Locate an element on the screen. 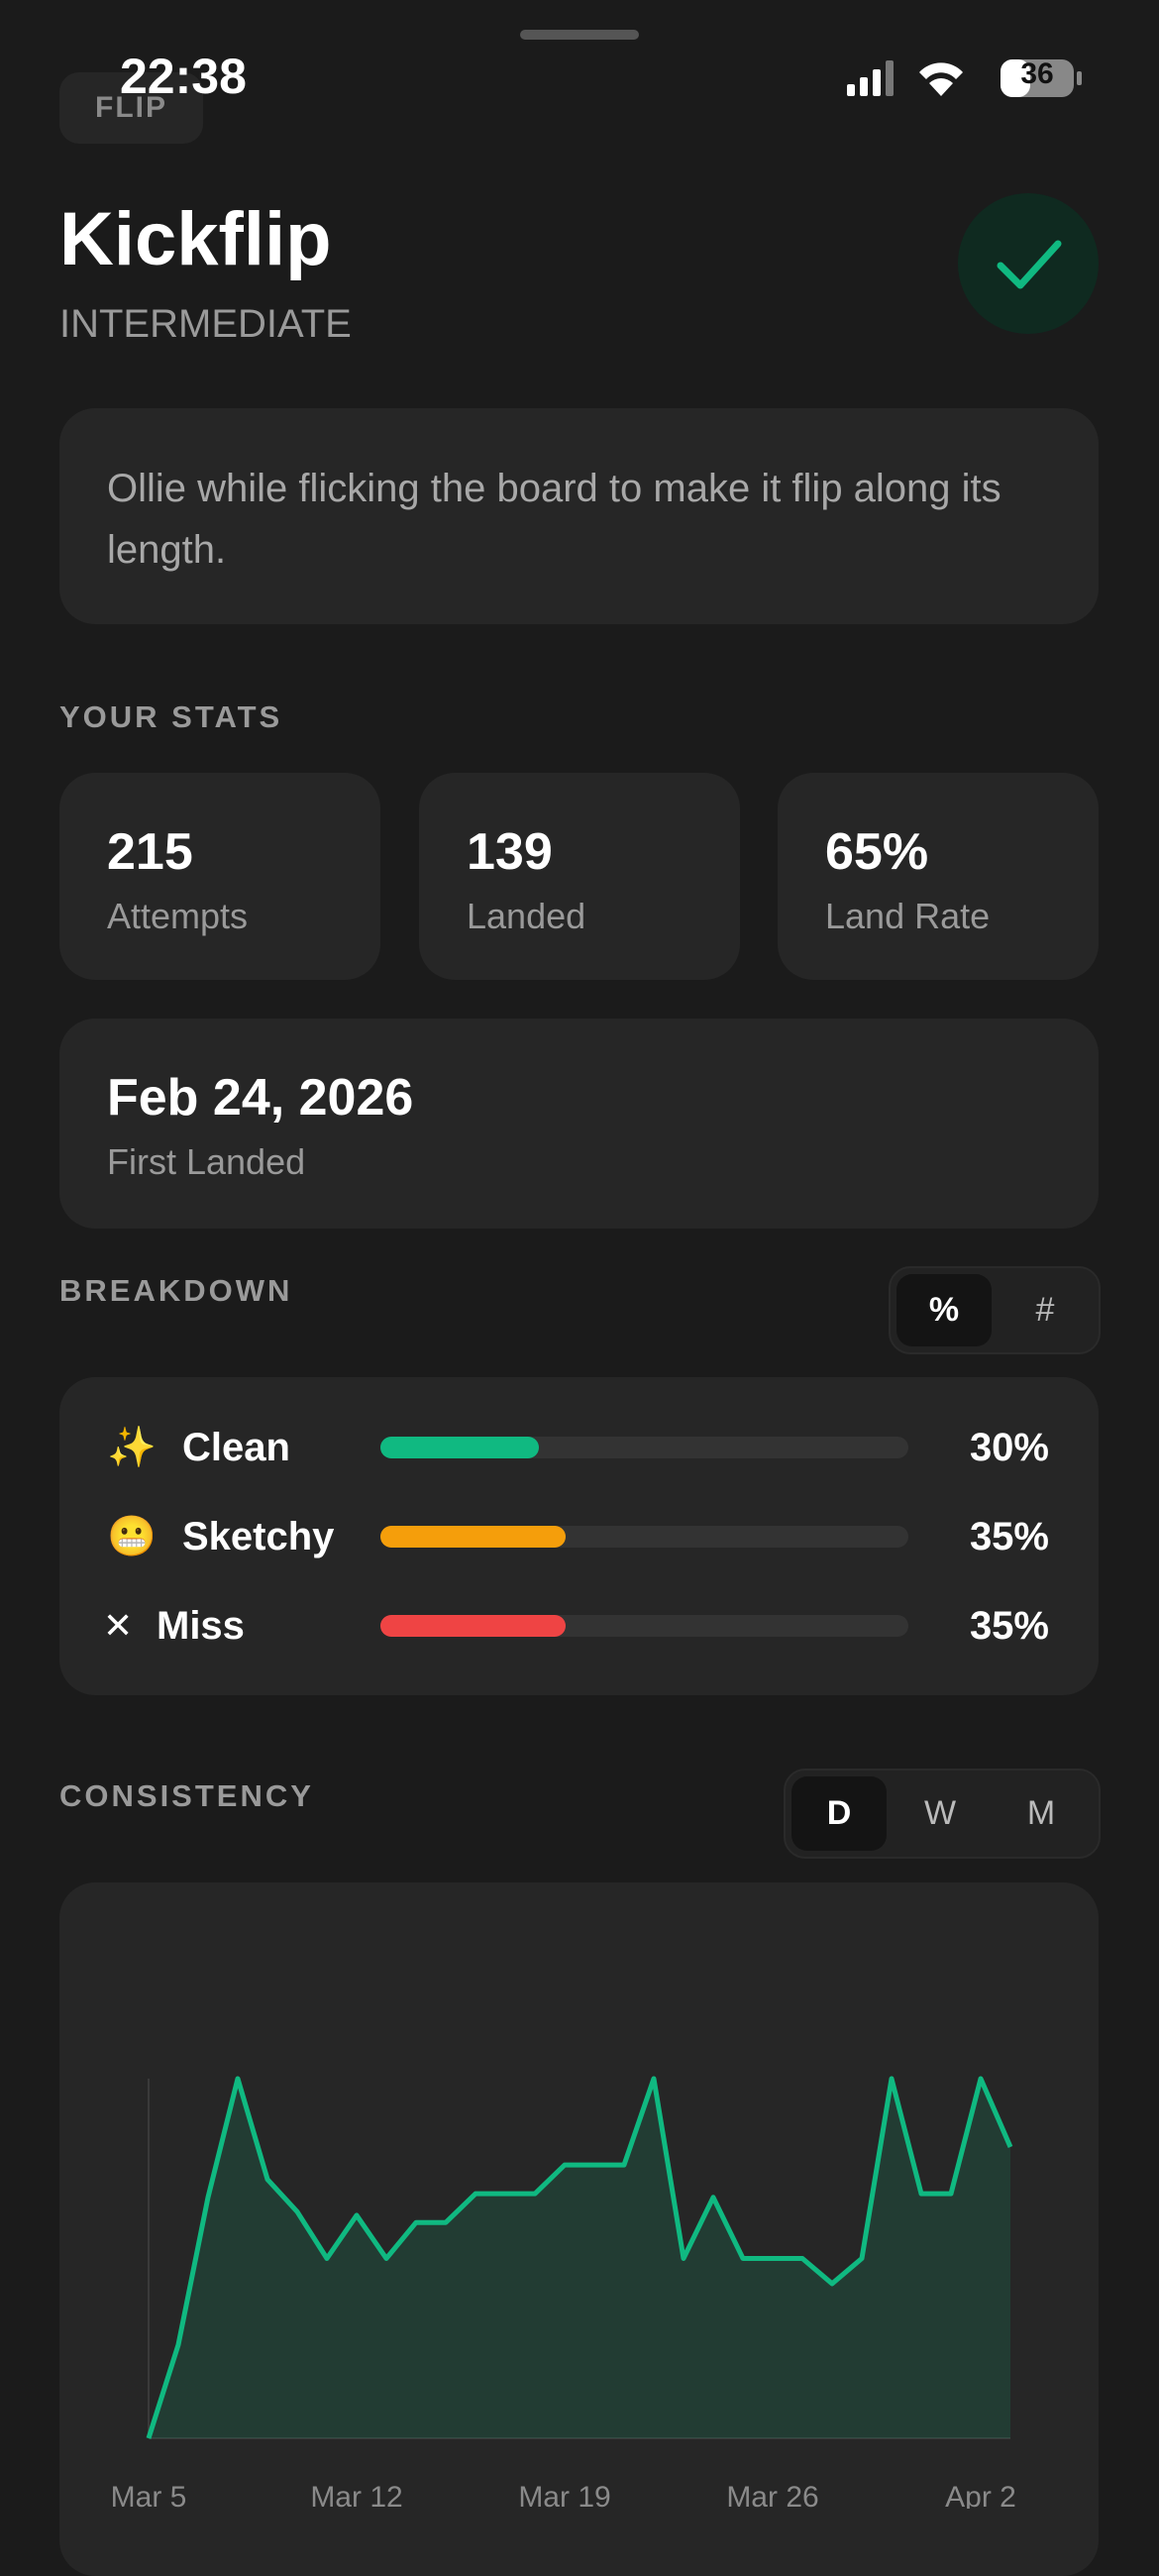 The height and width of the screenshot is (2576, 1159). toggle-option: # is located at coordinates (1045, 1310).